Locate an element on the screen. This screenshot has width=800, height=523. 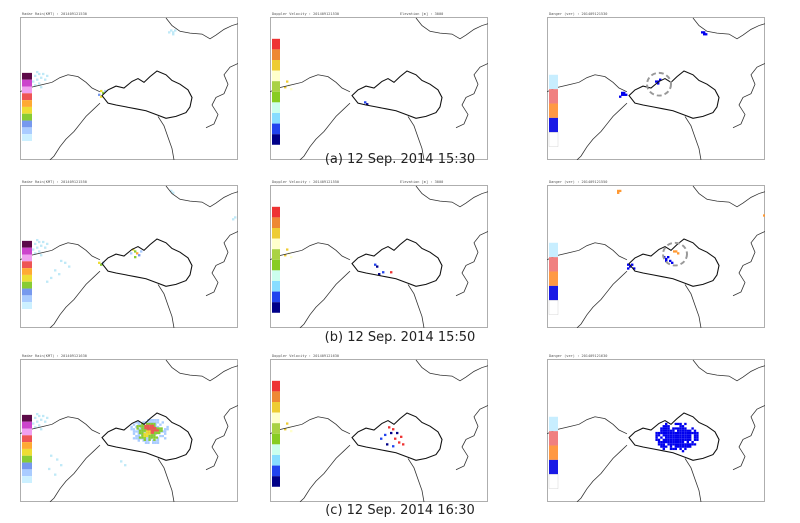
row-caption: (a) 12 Sep. 2014 15:30 is located at coordinates (400, 159).